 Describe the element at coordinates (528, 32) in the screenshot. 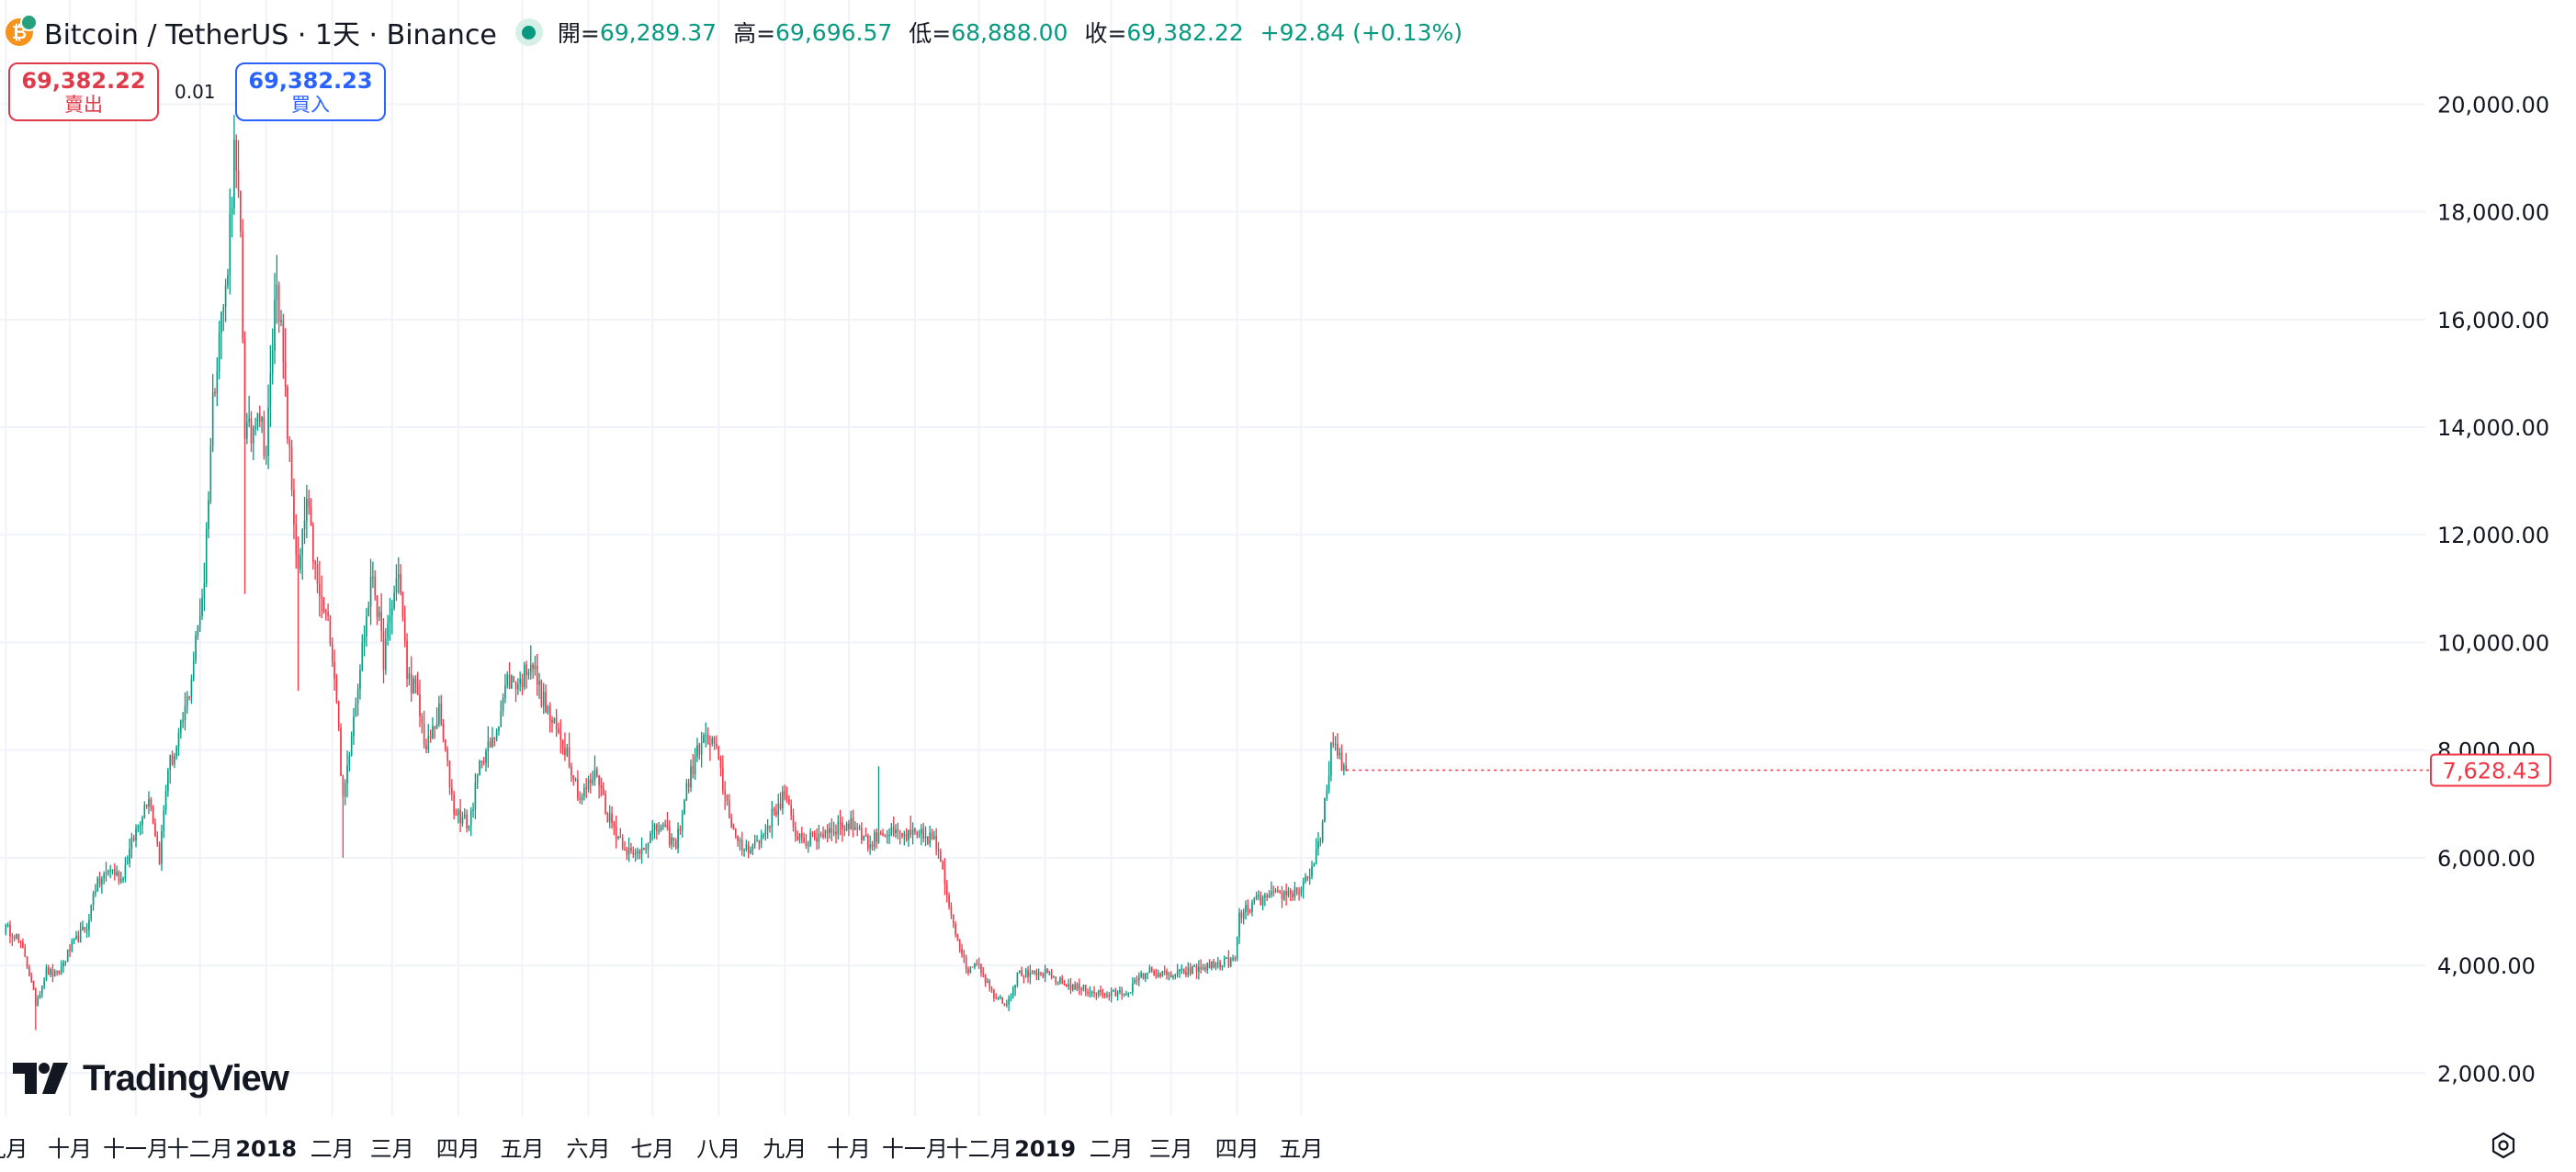

I see `market-status-icon` at that location.